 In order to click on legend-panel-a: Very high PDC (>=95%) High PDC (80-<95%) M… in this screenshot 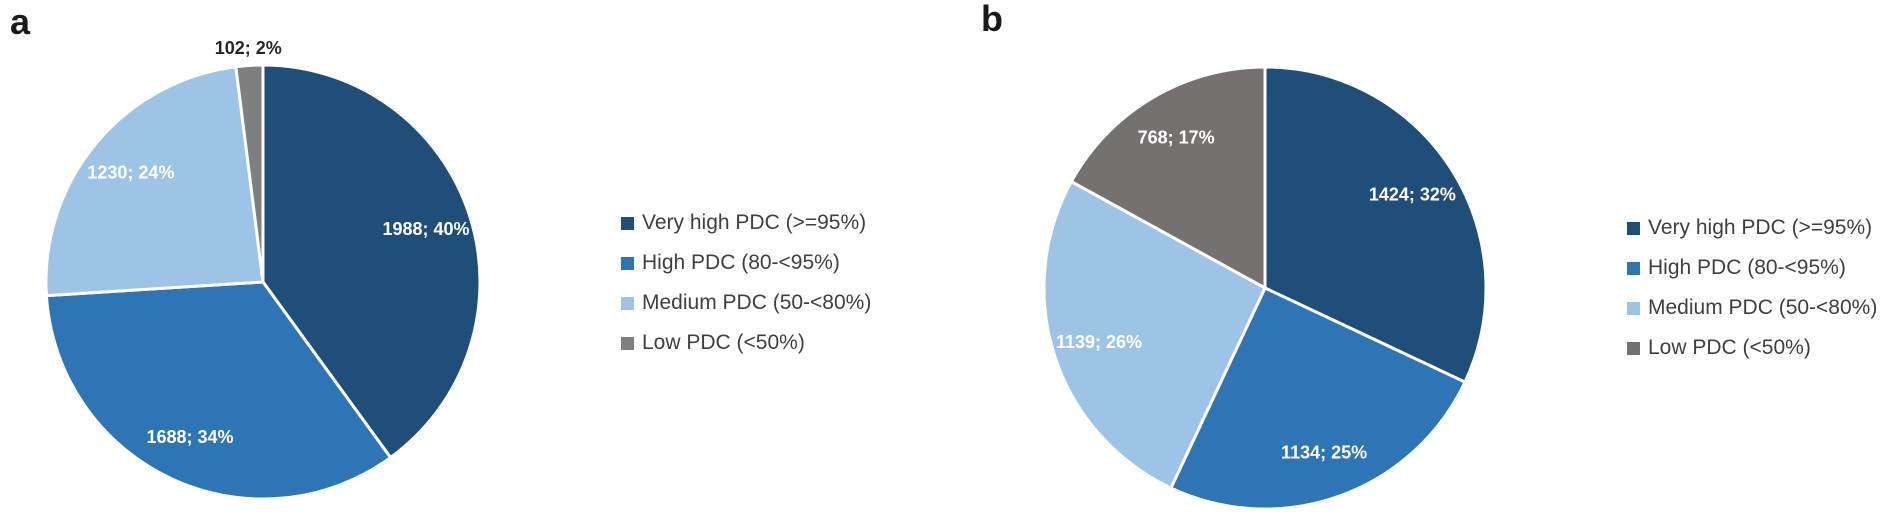, I will do `click(746, 283)`.